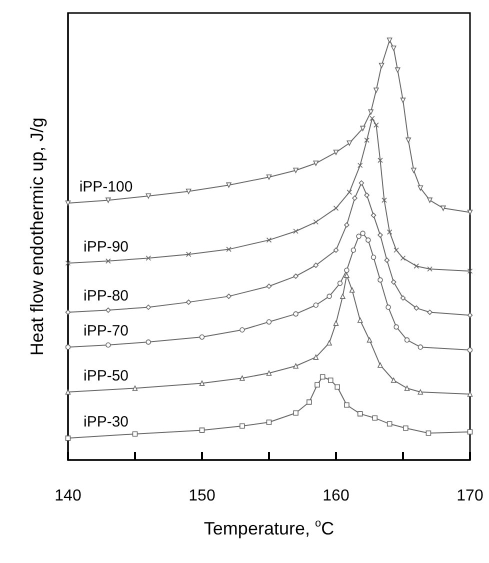 Image resolution: width=489 pixels, height=563 pixels. Describe the element at coordinates (68, 496) in the screenshot. I see `x-tick-label: 140` at that location.